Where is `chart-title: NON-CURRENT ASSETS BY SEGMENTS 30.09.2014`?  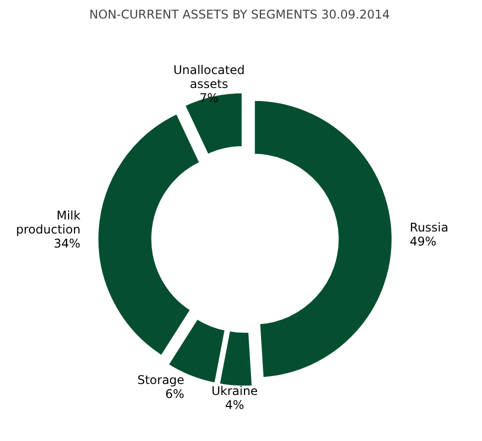 chart-title: NON-CURRENT ASSETS BY SEGMENTS 30.09.2014 is located at coordinates (239, 15).